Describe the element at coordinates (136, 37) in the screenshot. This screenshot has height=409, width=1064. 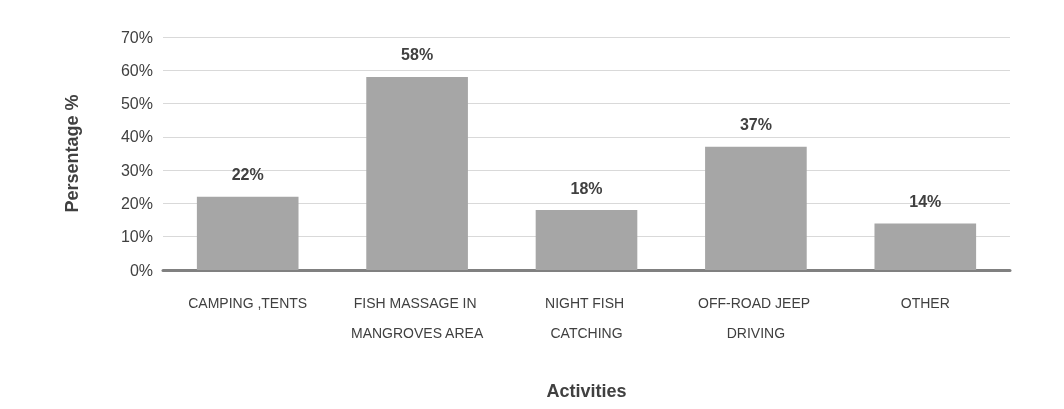
I see `y-tick-label: 70%` at that location.